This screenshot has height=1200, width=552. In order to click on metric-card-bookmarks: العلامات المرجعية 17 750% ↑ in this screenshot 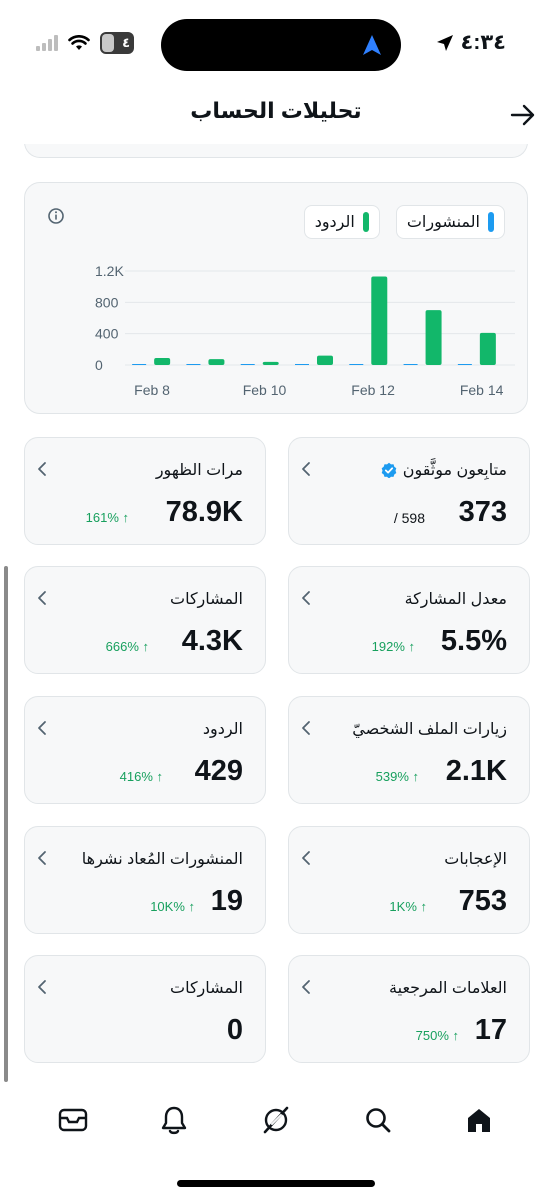, I will do `click(409, 1009)`.